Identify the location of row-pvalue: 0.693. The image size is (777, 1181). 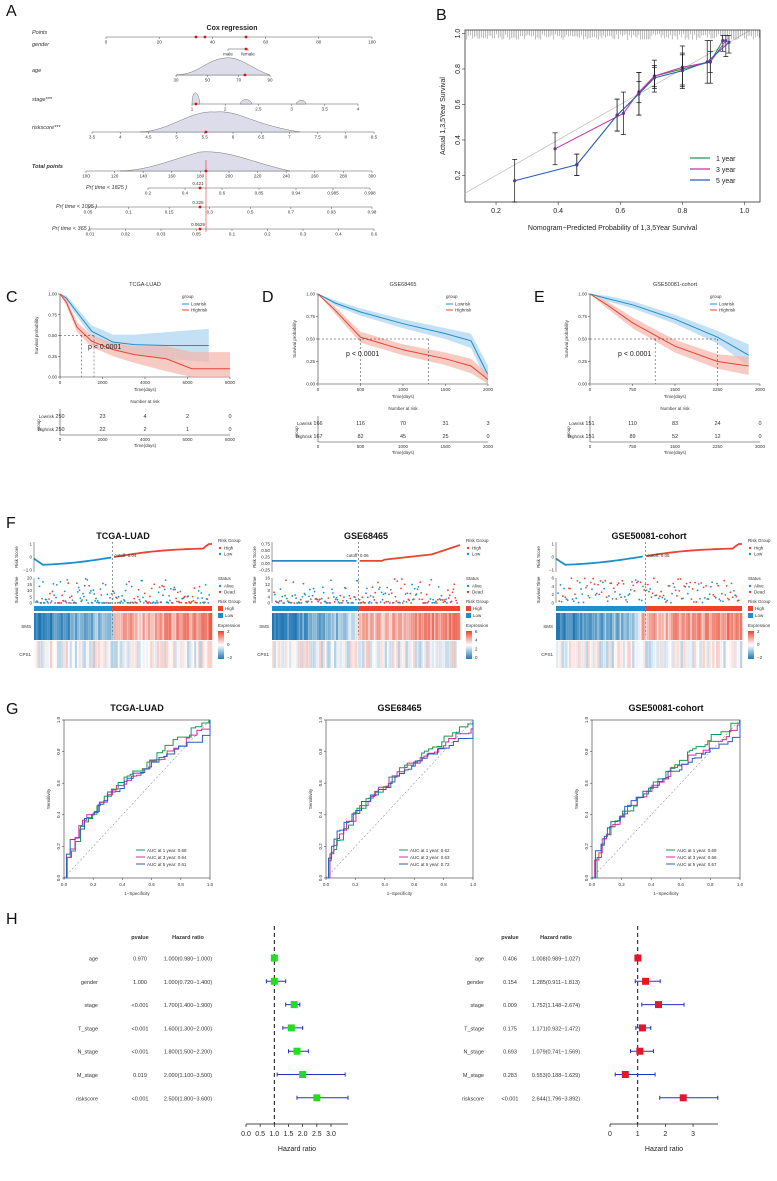
(510, 1053).